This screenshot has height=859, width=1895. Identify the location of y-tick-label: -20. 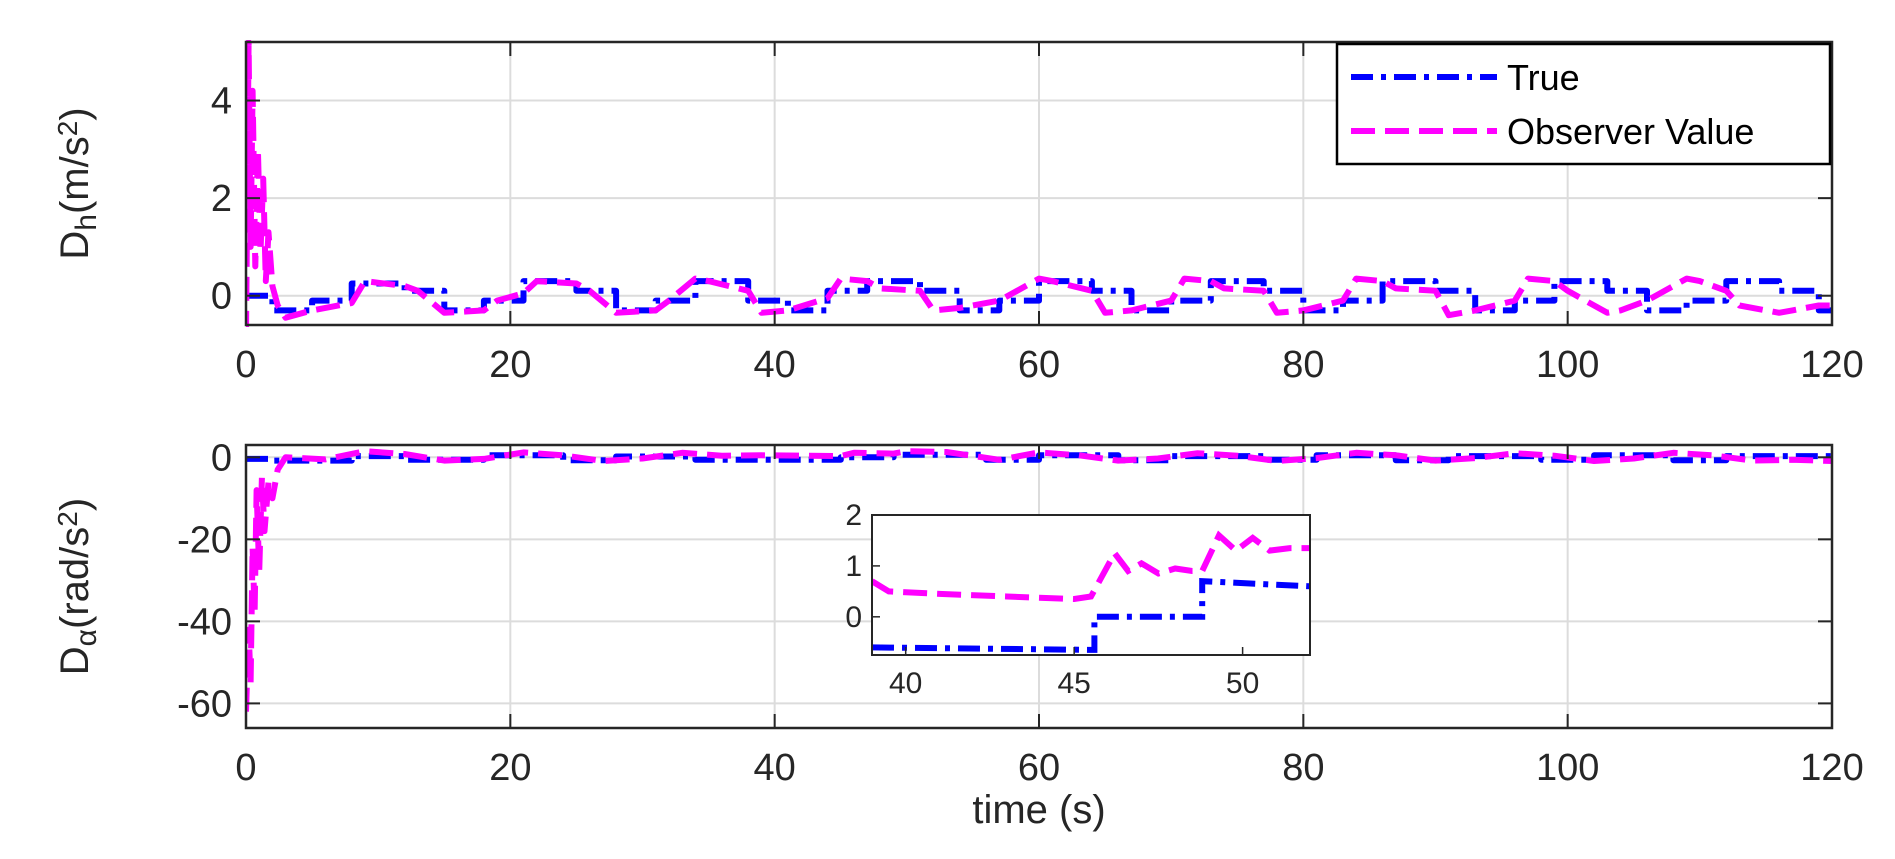
(204, 540).